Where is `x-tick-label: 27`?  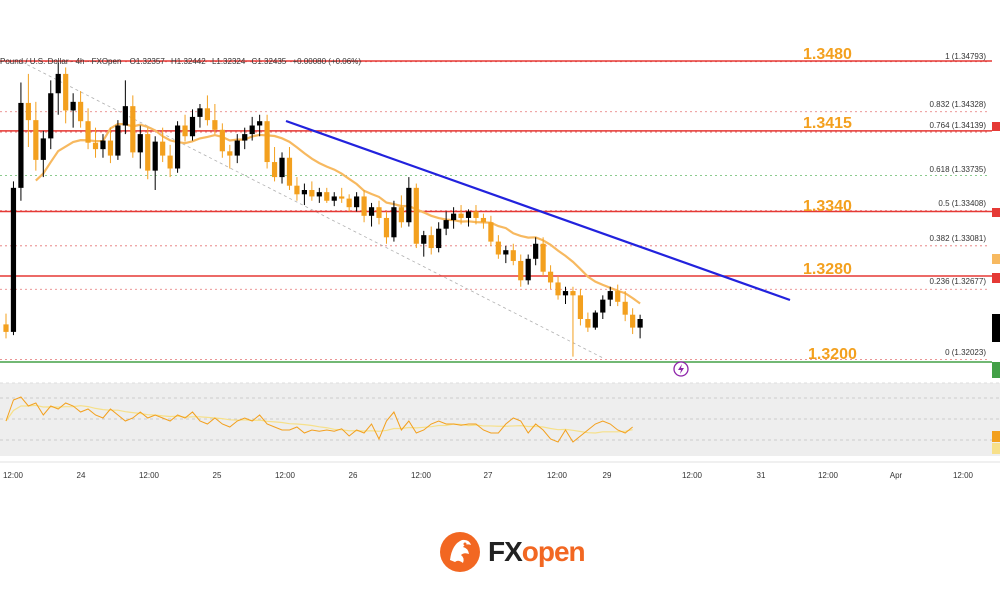 x-tick-label: 27 is located at coordinates (488, 475).